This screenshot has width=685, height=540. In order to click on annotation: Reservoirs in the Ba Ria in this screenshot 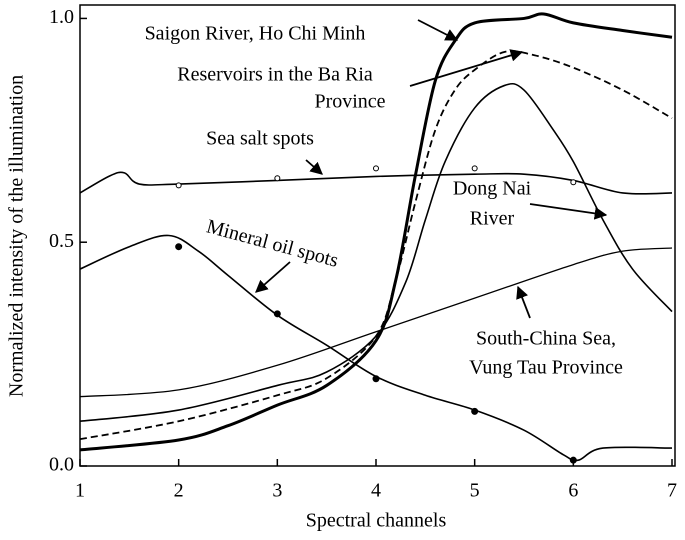, I will do `click(275, 75)`.